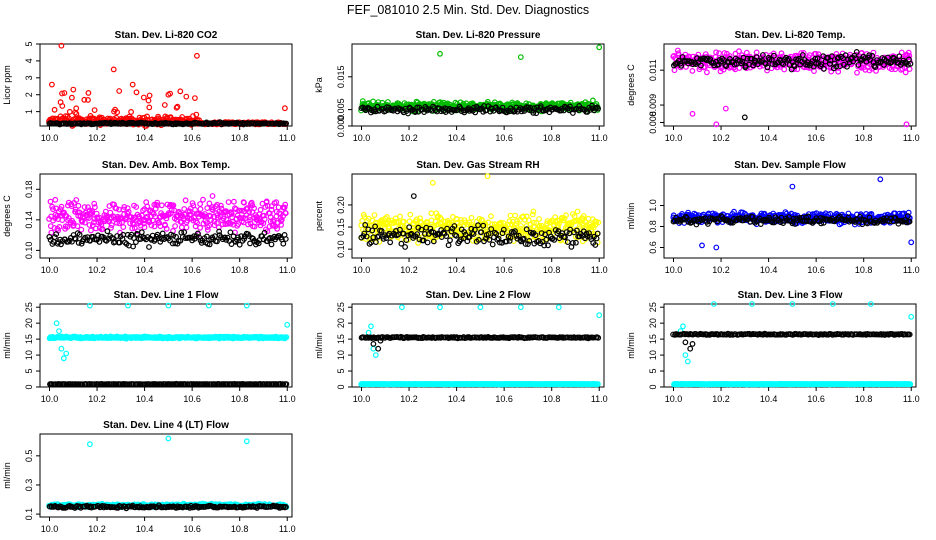 The height and width of the screenshot is (540, 936). What do you see at coordinates (29, 77) in the screenshot?
I see `y-tick-label: 3` at bounding box center [29, 77].